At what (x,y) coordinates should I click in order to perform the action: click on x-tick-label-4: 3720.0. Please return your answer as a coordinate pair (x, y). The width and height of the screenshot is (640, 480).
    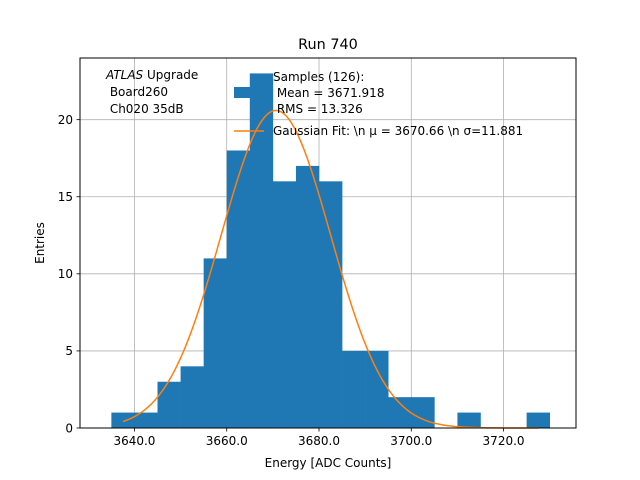
    Looking at the image, I should click on (504, 441).